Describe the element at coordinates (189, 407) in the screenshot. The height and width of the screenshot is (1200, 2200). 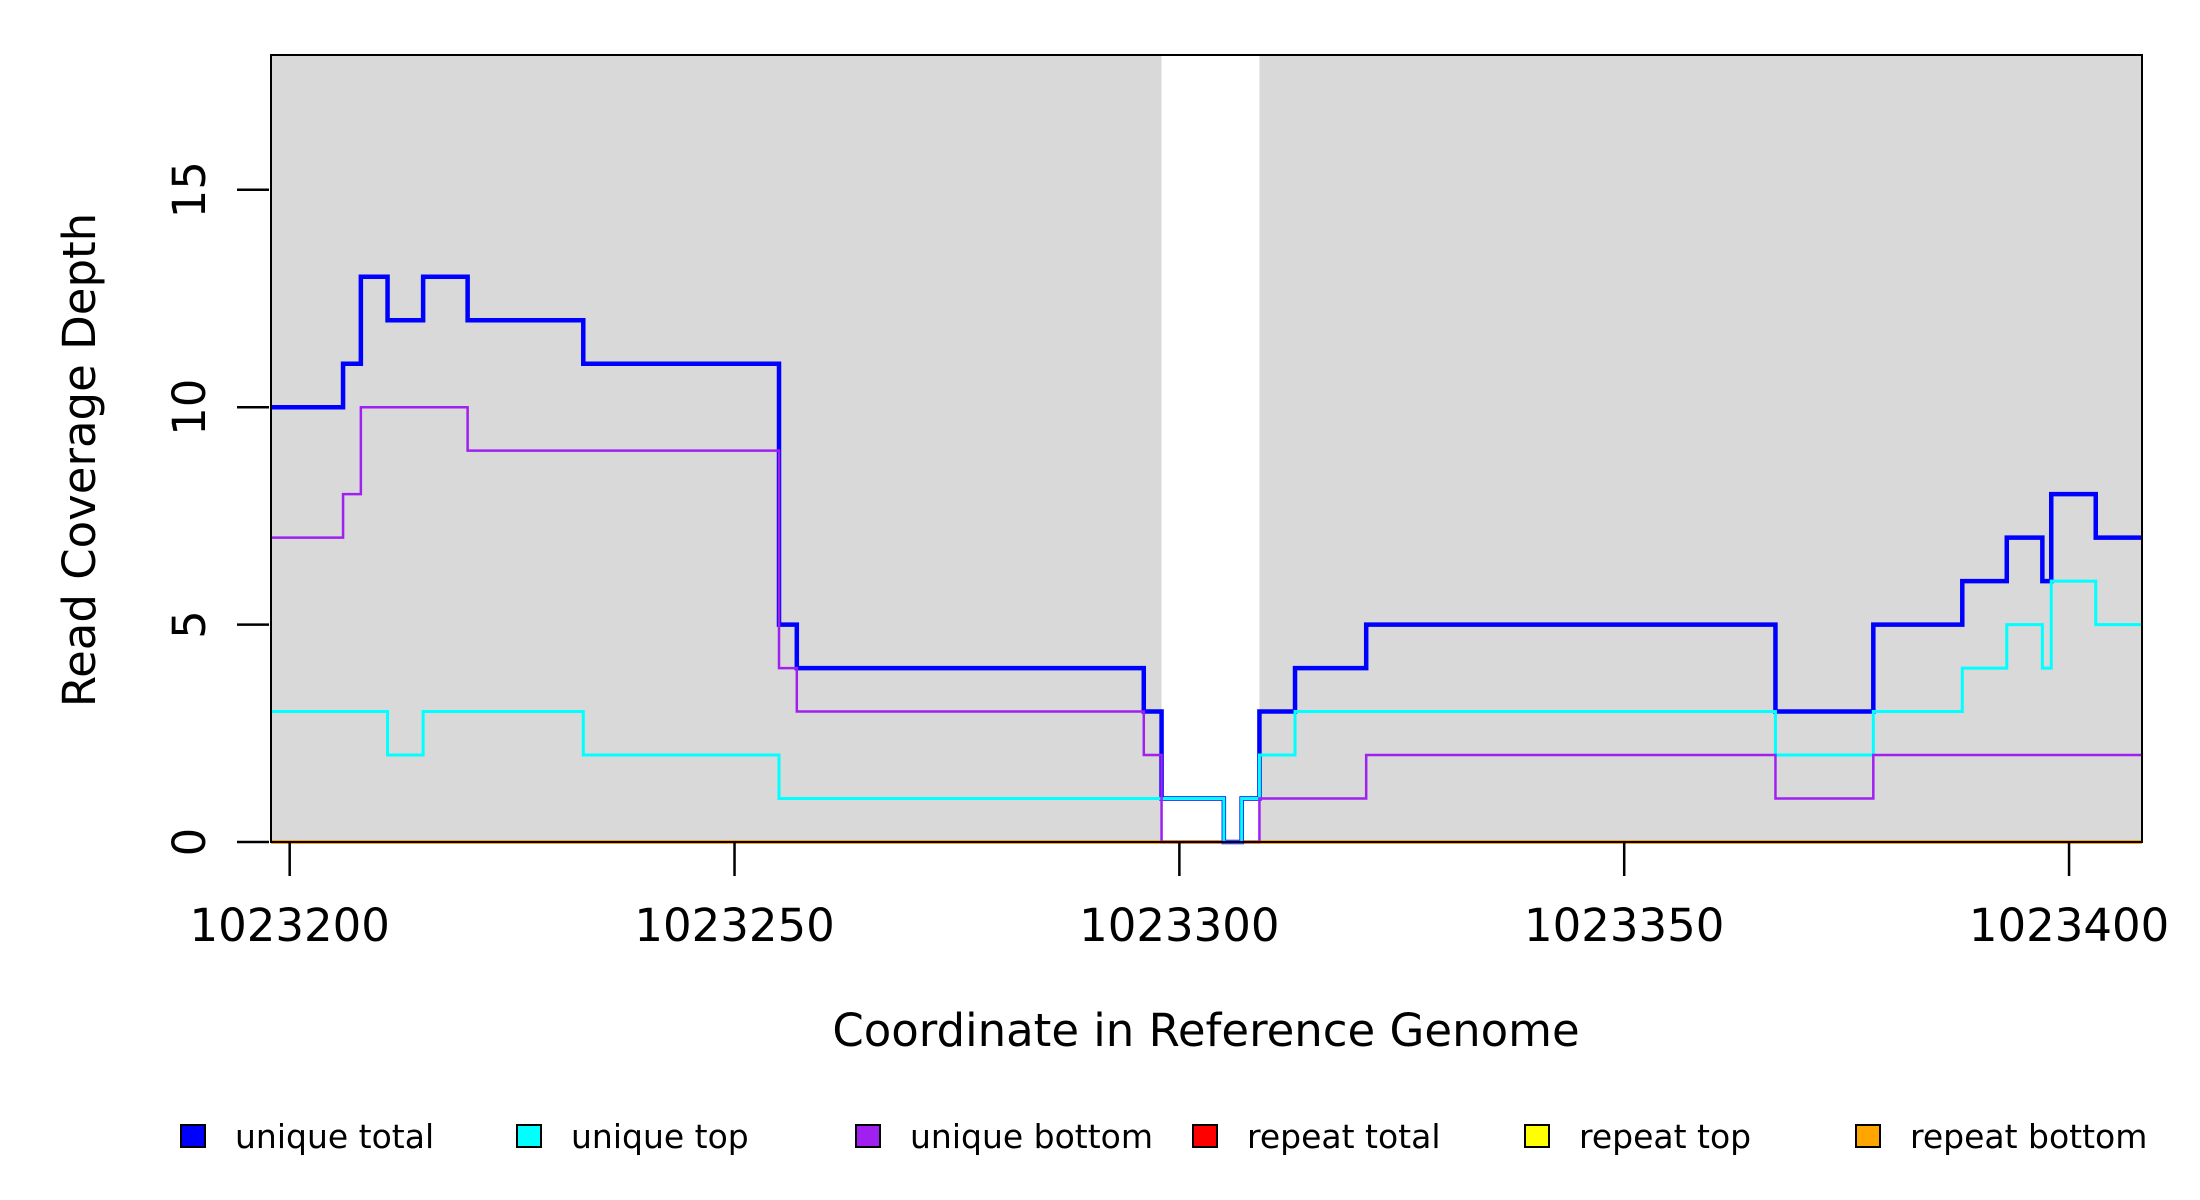
I see `y-tick-label: 10` at that location.